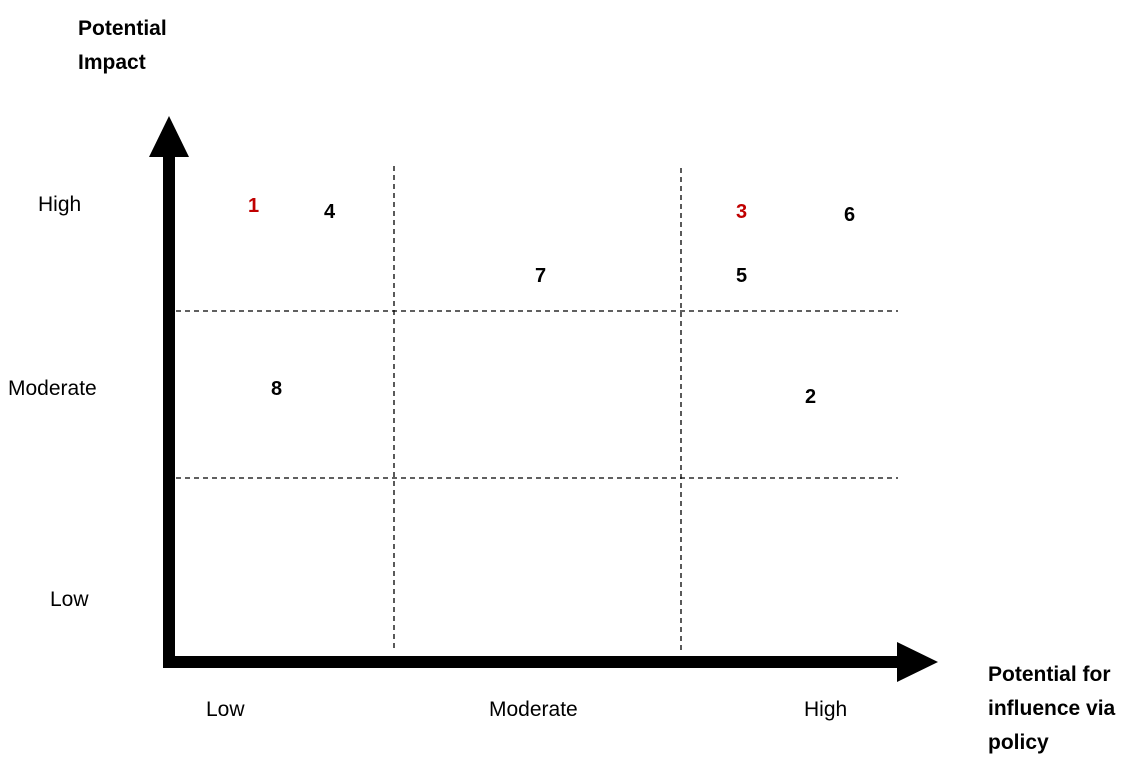 The width and height of the screenshot is (1146, 760). Describe the element at coordinates (850, 215) in the screenshot. I see `point-6: 6` at that location.